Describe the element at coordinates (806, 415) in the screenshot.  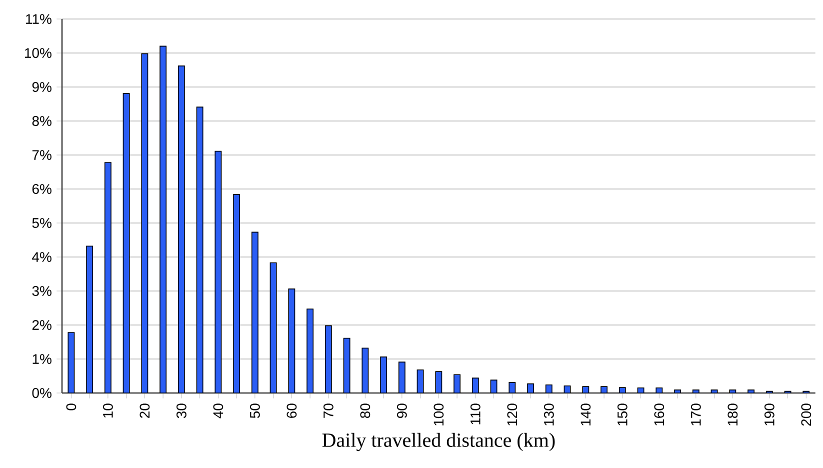
I see `x-tick-label: 200` at that location.